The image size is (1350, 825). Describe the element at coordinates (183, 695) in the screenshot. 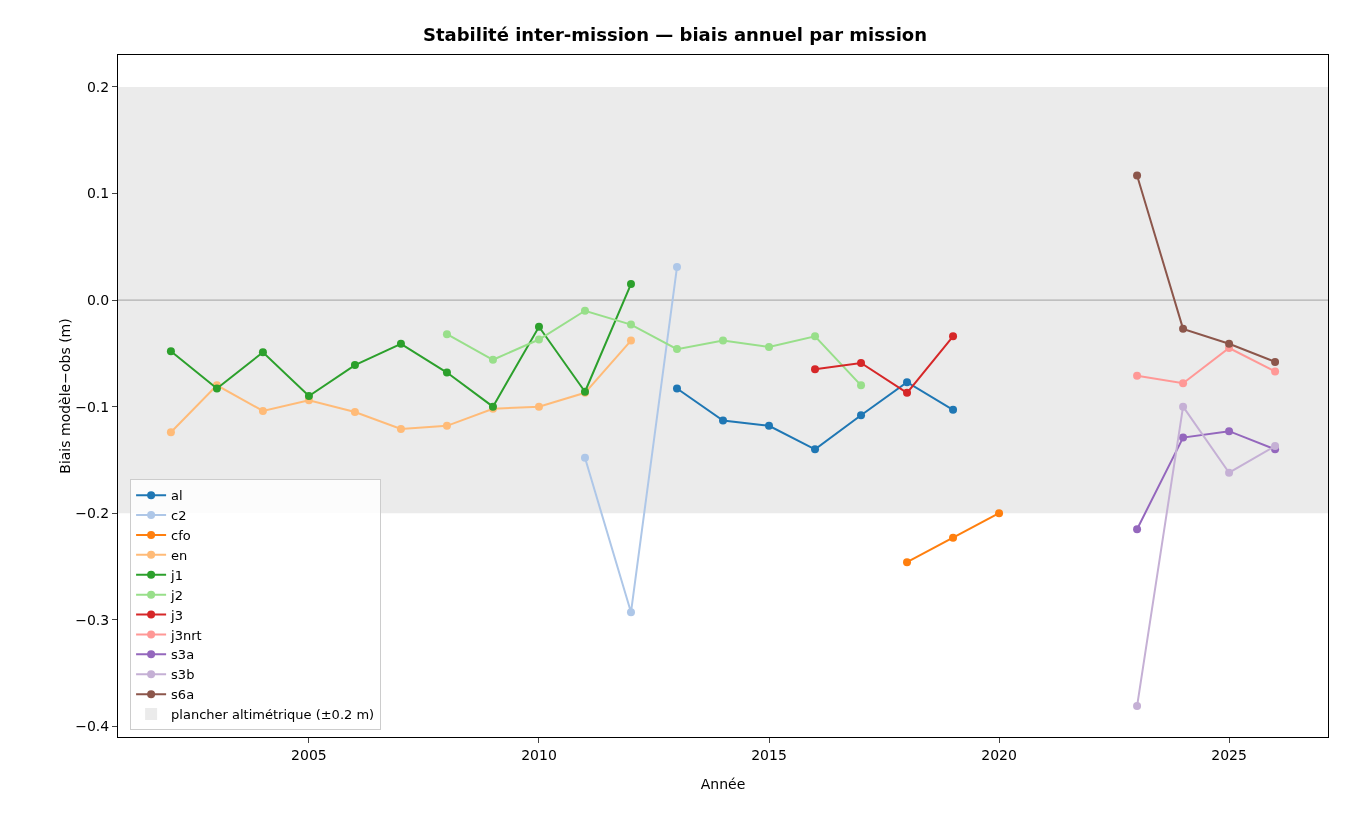

I see `legend-label: s6a` at that location.